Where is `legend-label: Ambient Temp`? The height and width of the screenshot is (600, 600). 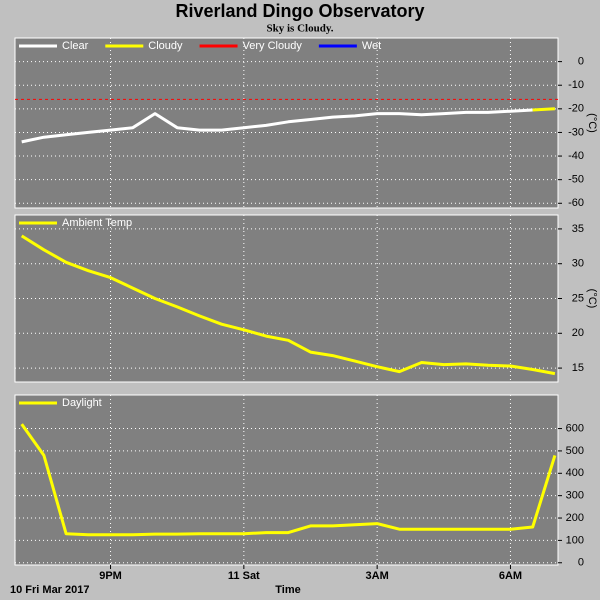
legend-label: Ambient Temp is located at coordinates (97, 223).